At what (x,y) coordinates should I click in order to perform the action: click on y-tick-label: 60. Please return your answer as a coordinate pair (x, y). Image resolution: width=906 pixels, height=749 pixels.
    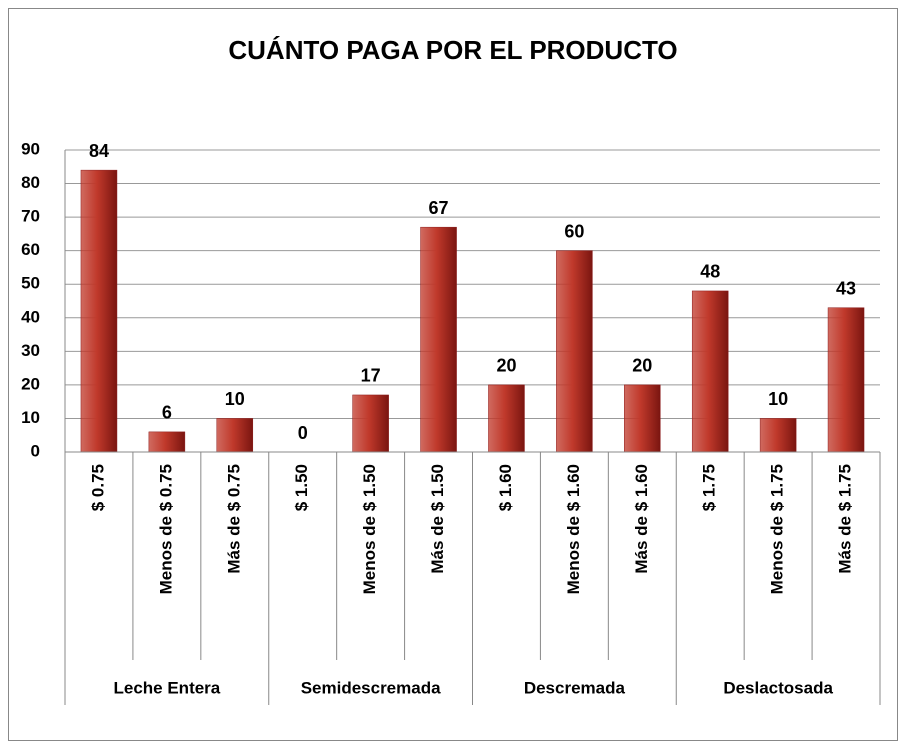
    Looking at the image, I should click on (30, 249).